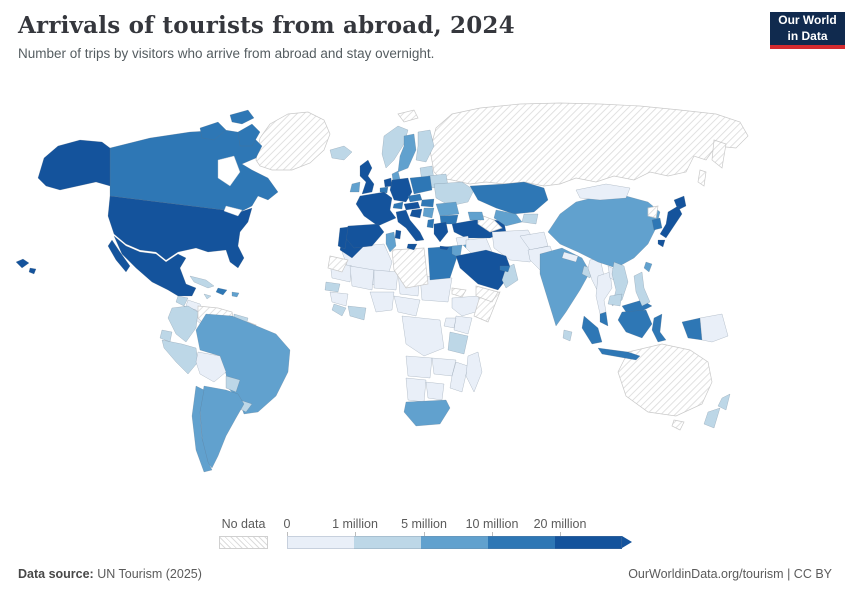  What do you see at coordinates (134, 207) in the screenshot?
I see `country-united-states` at bounding box center [134, 207].